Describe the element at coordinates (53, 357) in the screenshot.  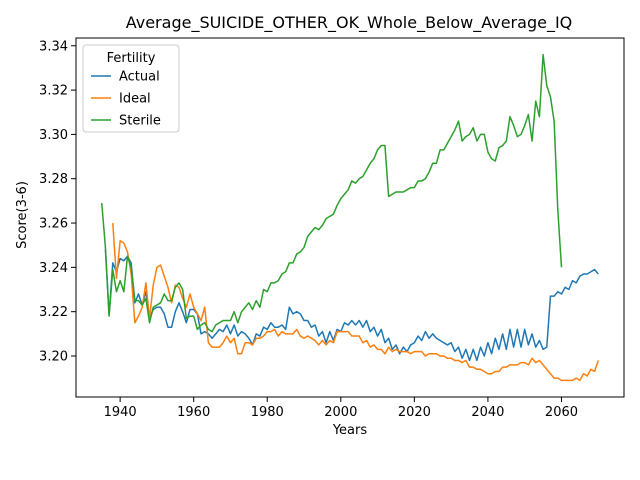
I see `y-tick-label: 3.20` at that location.